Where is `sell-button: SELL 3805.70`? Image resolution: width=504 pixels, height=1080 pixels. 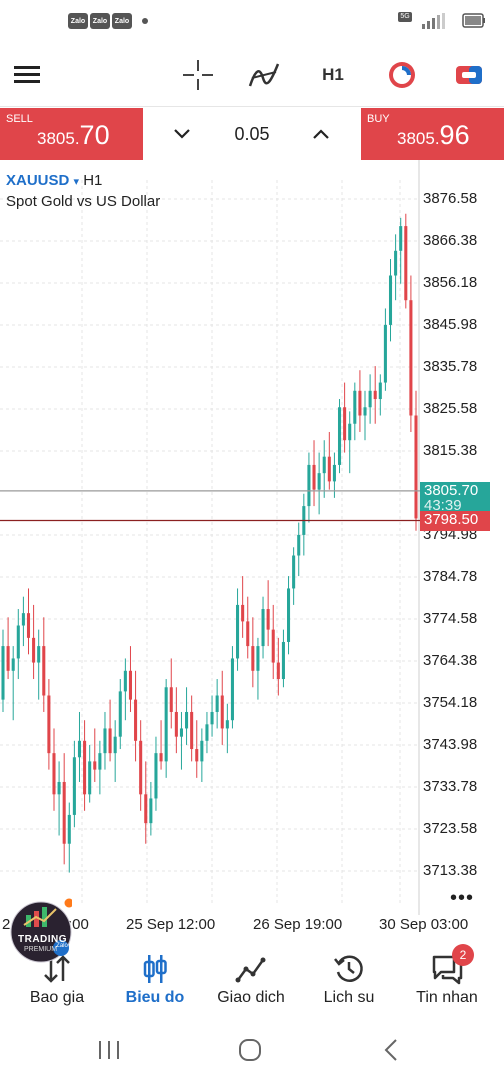 sell-button: SELL 3805.70 is located at coordinates (71, 134).